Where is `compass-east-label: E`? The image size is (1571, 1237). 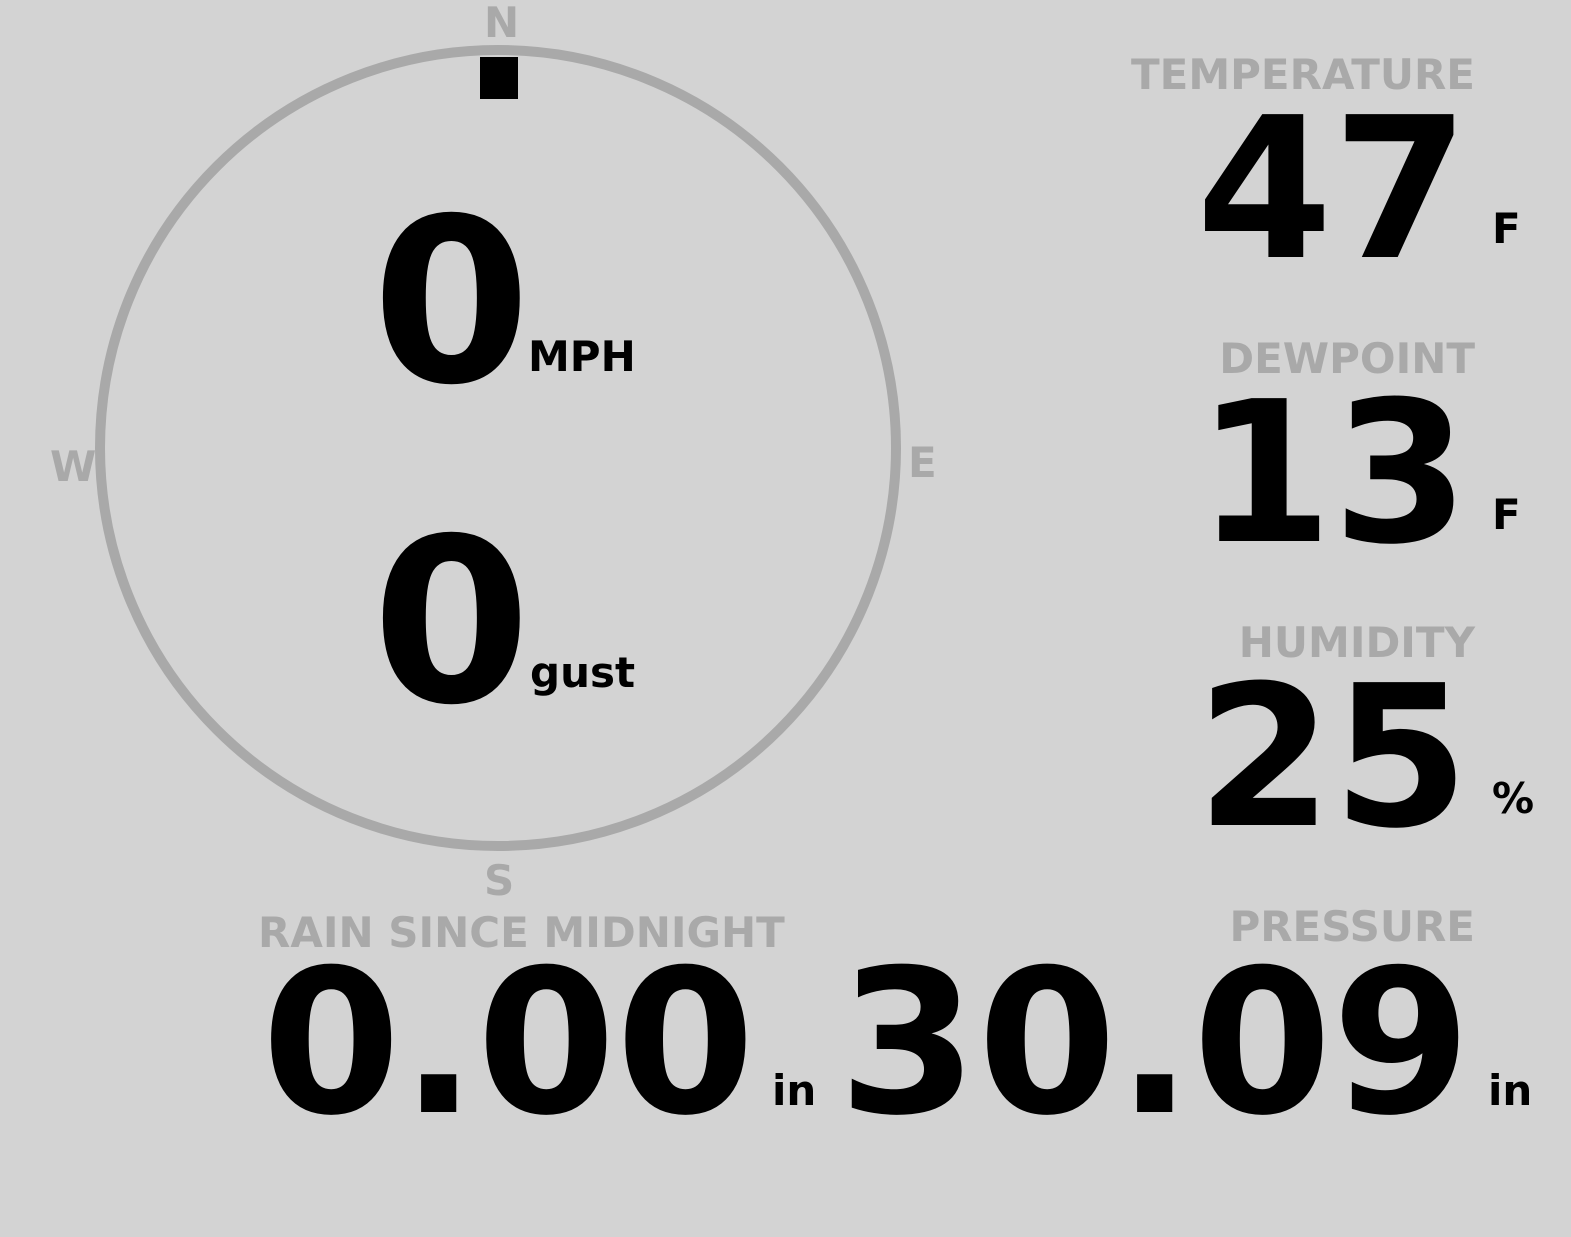 compass-east-label: E is located at coordinates (922, 462).